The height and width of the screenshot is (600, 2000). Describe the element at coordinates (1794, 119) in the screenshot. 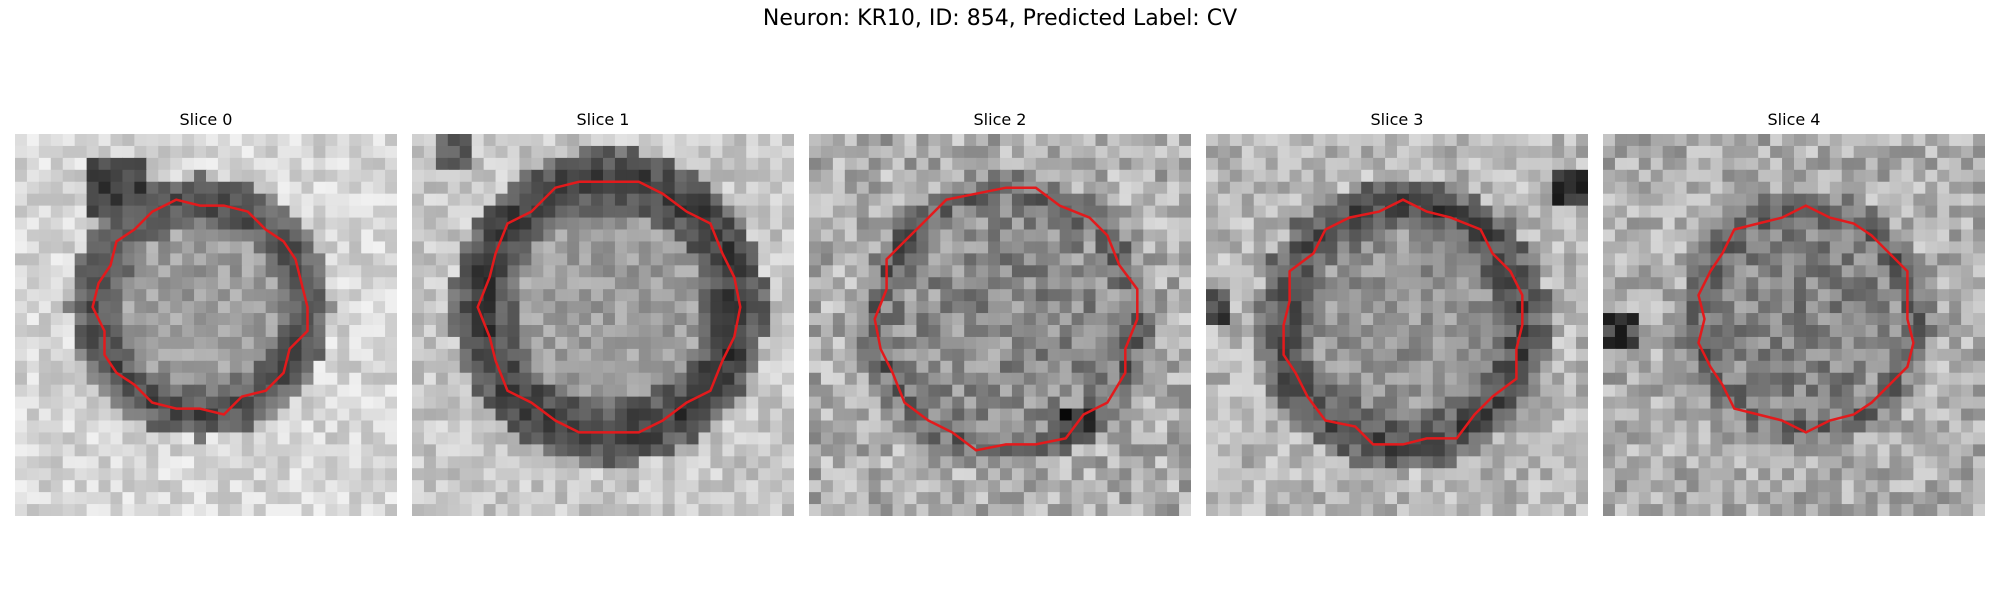

I see `slice-title: Slice 4` at that location.